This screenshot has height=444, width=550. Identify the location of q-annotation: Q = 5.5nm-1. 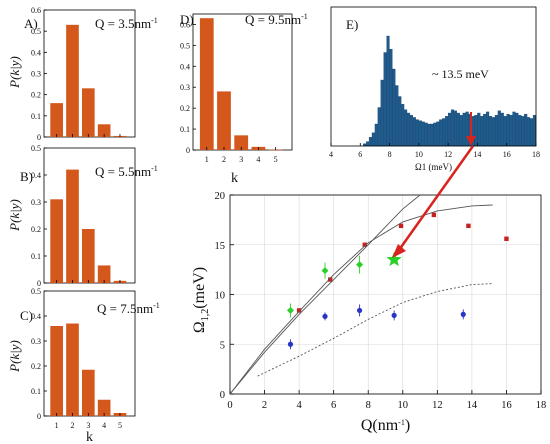
(126, 171).